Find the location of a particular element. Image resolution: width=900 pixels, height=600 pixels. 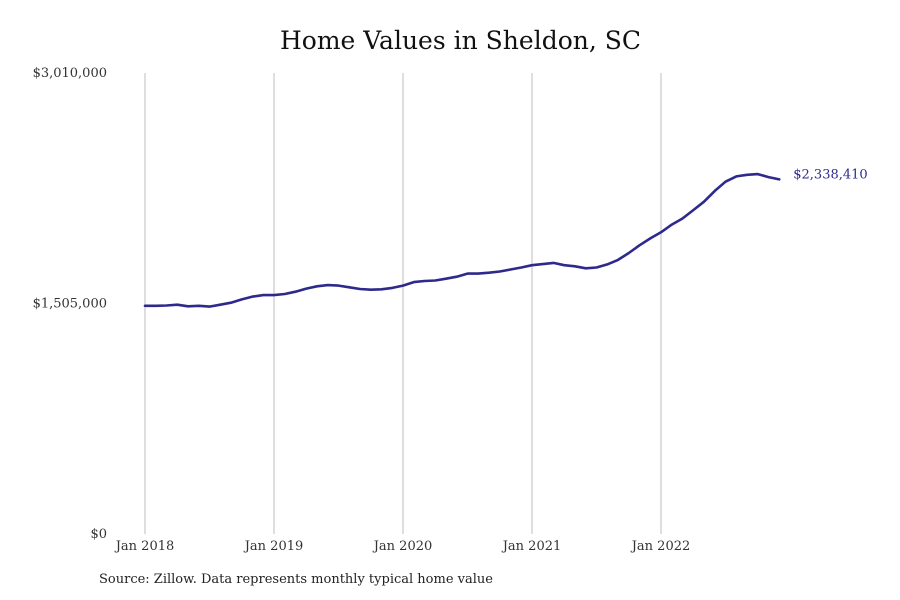

x-tick-label: Jan 2021 is located at coordinates (531, 546).